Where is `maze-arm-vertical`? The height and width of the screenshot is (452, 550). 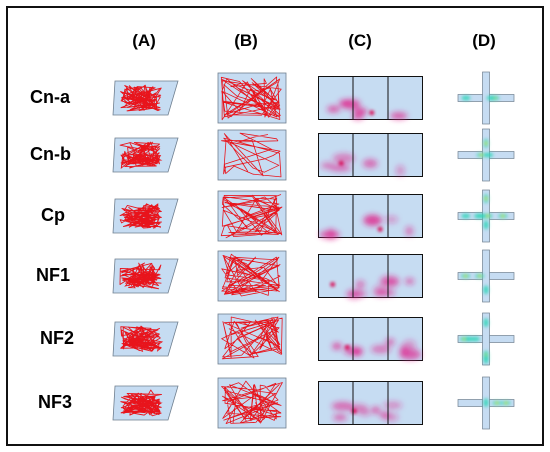 maze-arm-vertical is located at coordinates (486, 339).